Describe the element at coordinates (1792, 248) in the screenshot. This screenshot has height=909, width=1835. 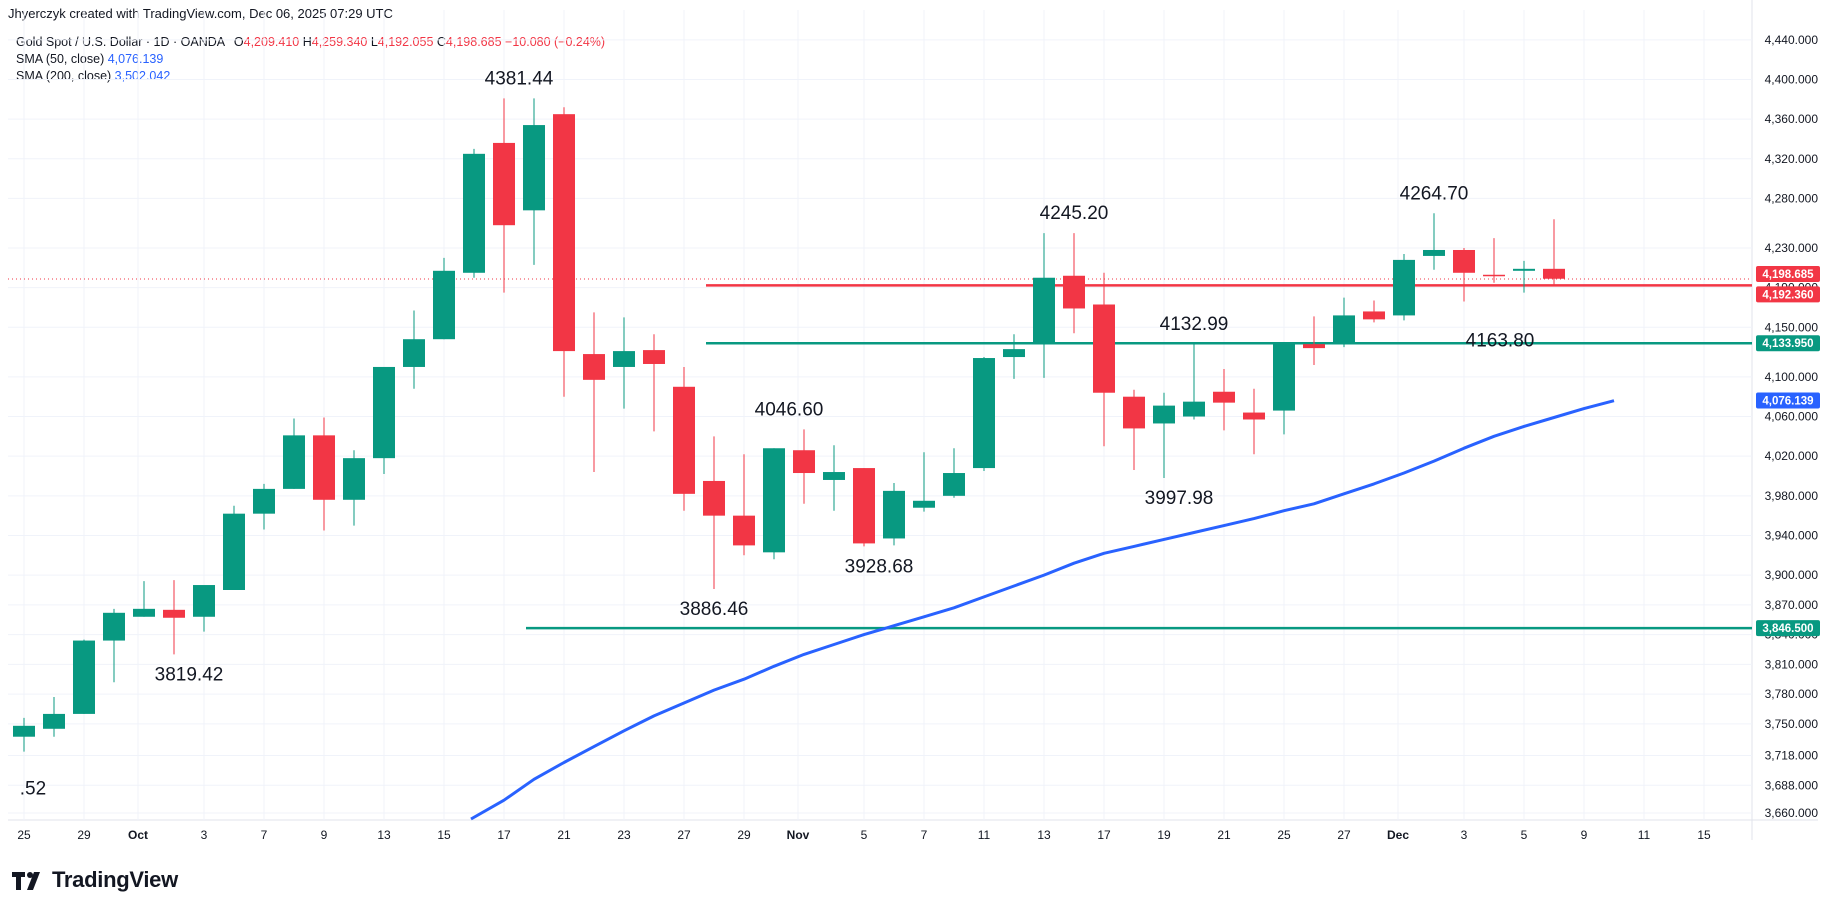
I see `y-tick-label: 4,230.000` at that location.